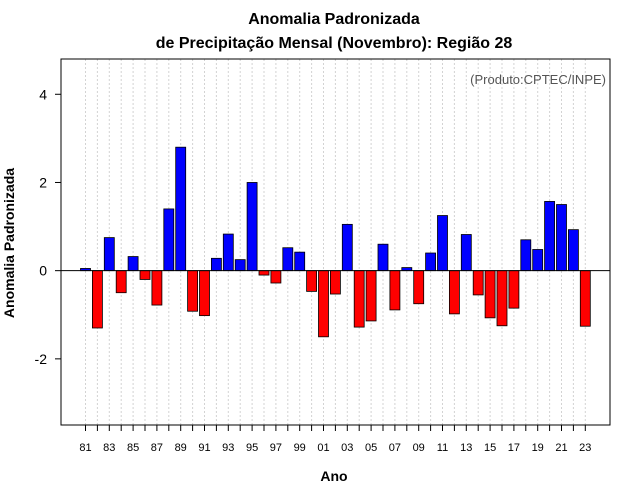 Image resolution: width=640 pixels, height=500 pixels. Describe the element at coordinates (312, 281) in the screenshot. I see `bar-2000` at that location.